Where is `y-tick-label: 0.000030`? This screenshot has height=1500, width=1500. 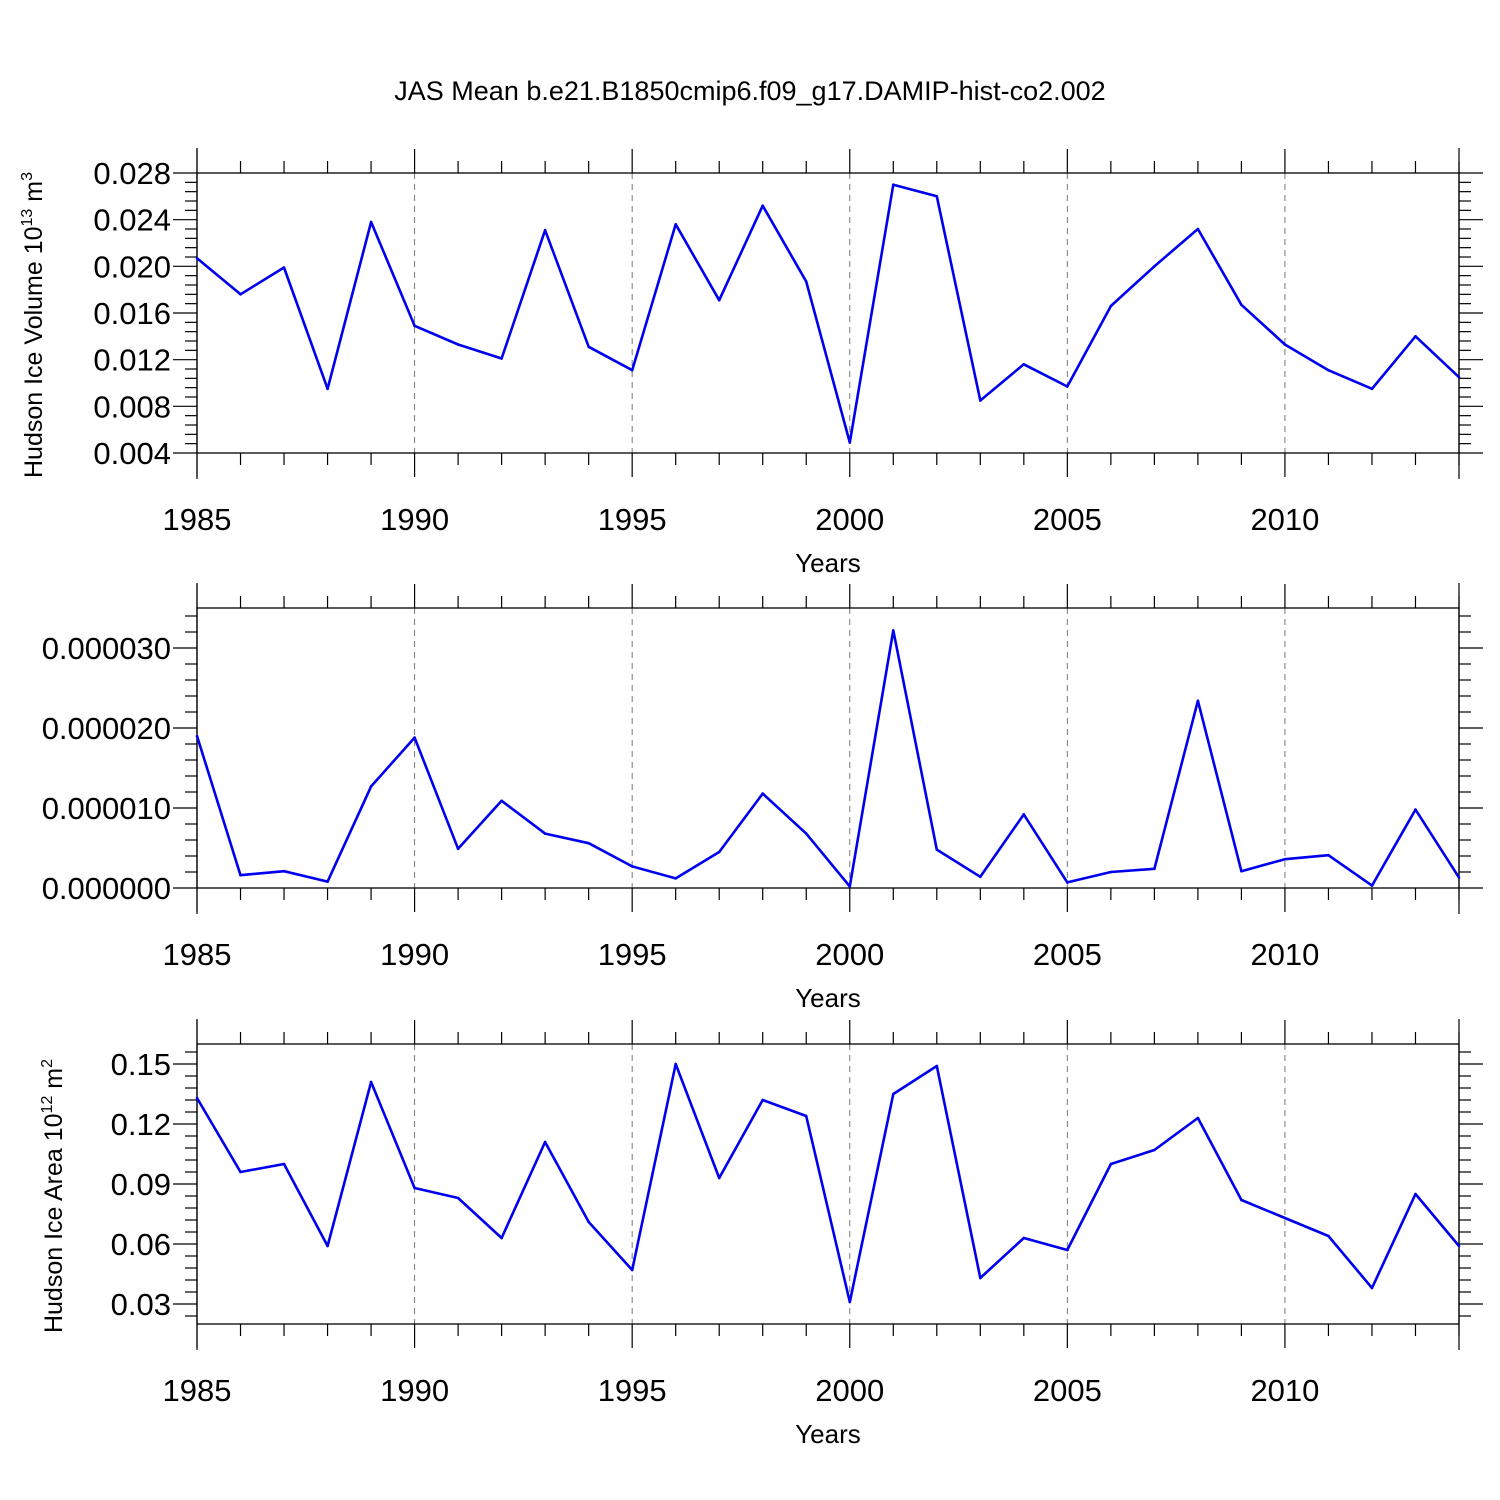 y-tick-label: 0.000030 is located at coordinates (106, 648).